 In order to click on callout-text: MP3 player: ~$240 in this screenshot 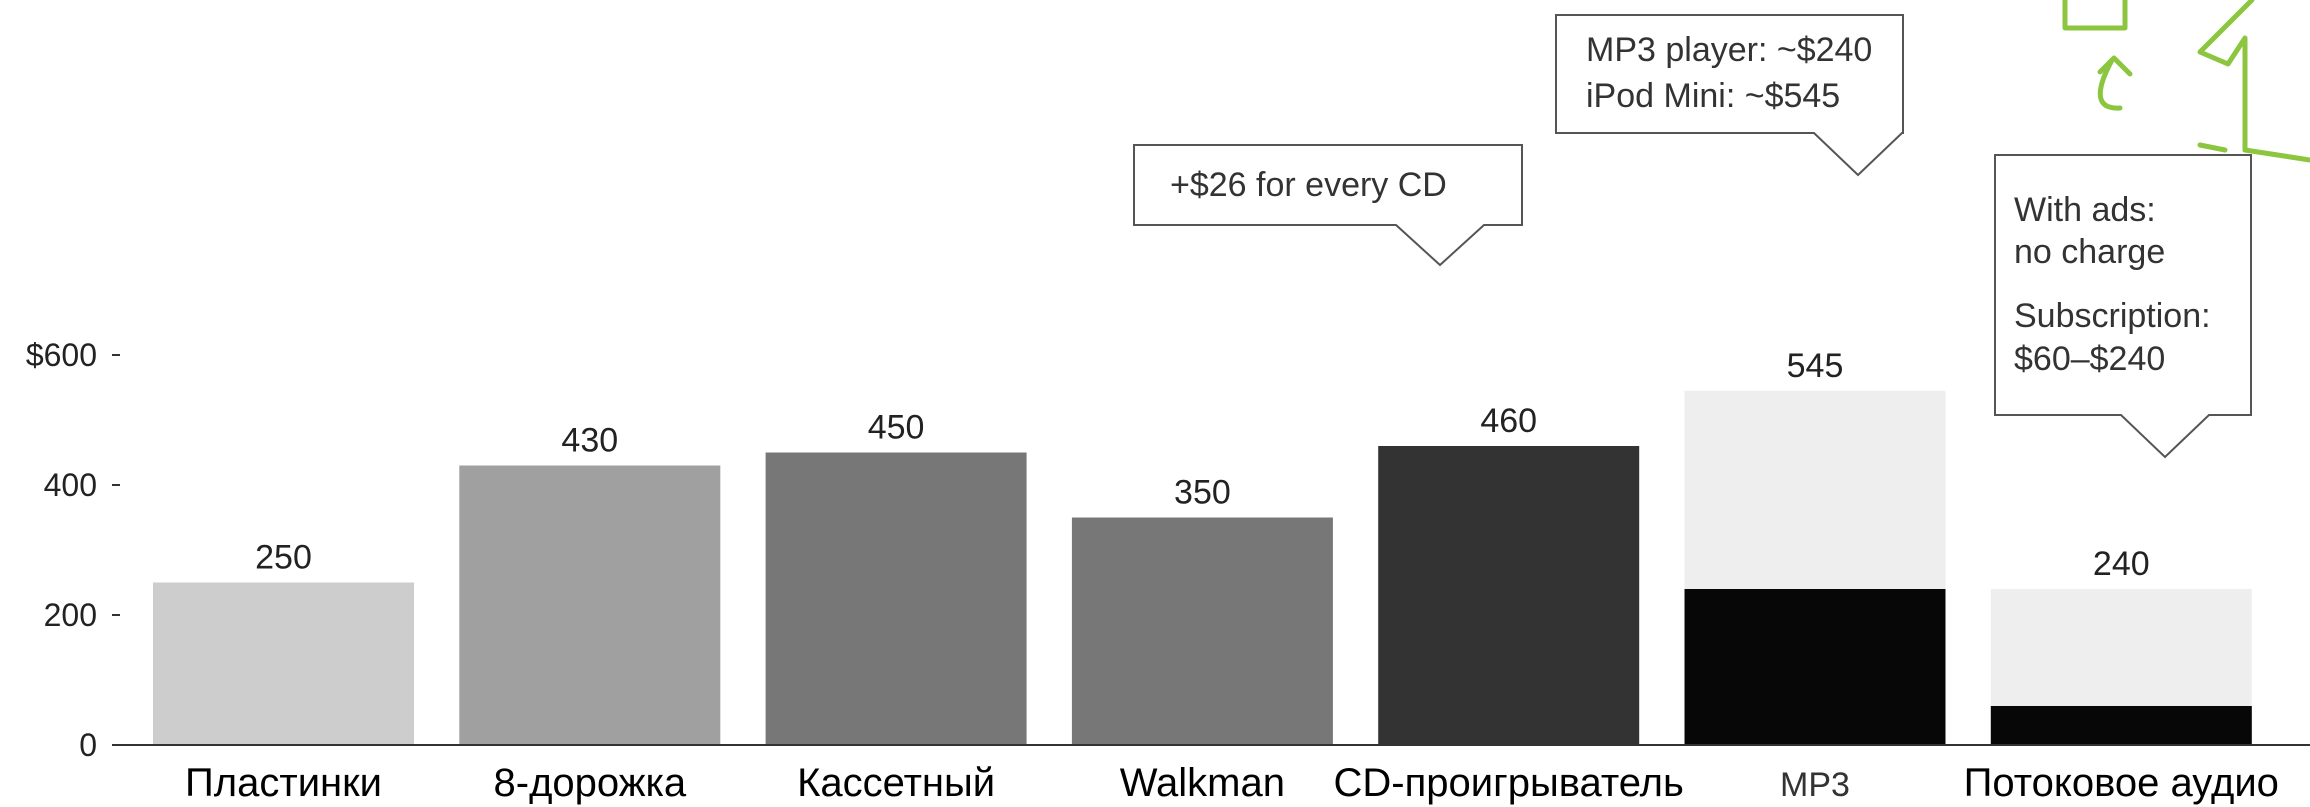, I will do `click(1729, 50)`.